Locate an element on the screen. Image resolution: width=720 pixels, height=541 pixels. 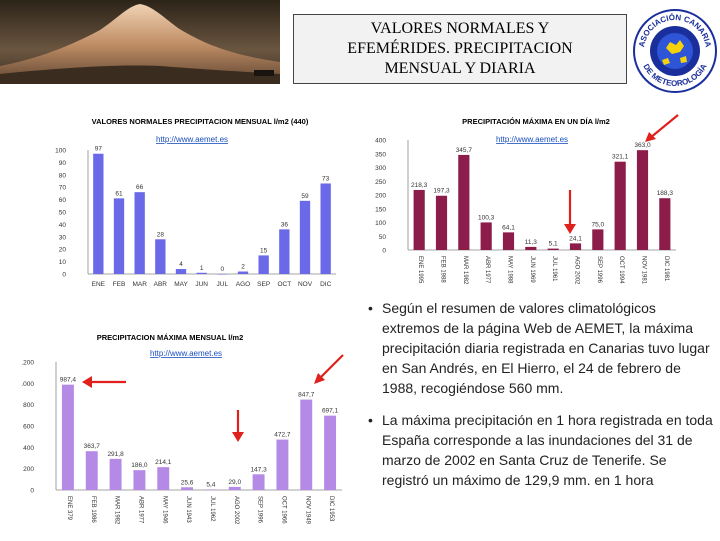
y-tick-label: 200 is located at coordinates (28, 469).